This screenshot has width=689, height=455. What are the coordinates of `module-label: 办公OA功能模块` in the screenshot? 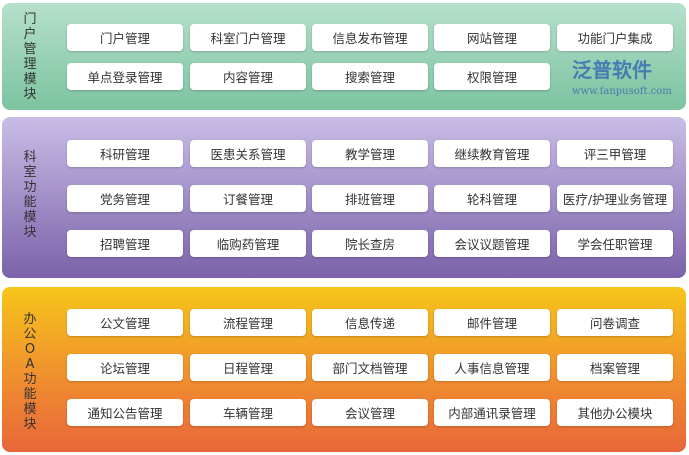 It's located at (30, 372).